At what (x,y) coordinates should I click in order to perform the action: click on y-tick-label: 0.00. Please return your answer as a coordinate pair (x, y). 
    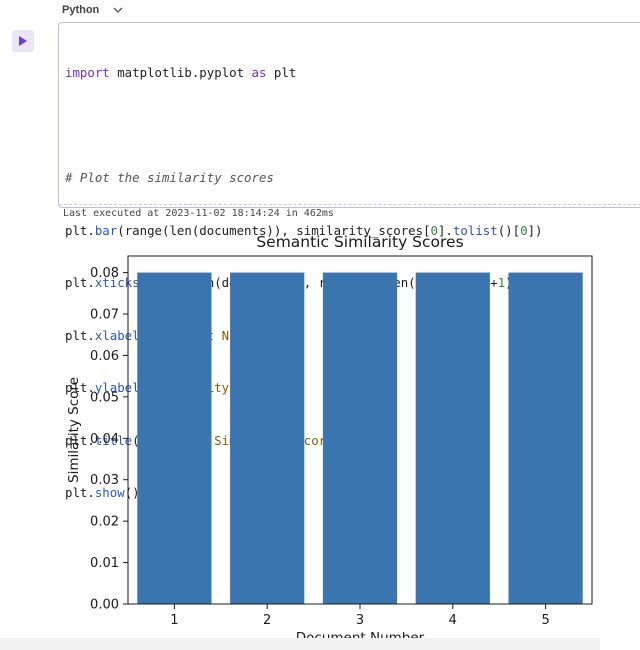
    Looking at the image, I should click on (104, 605).